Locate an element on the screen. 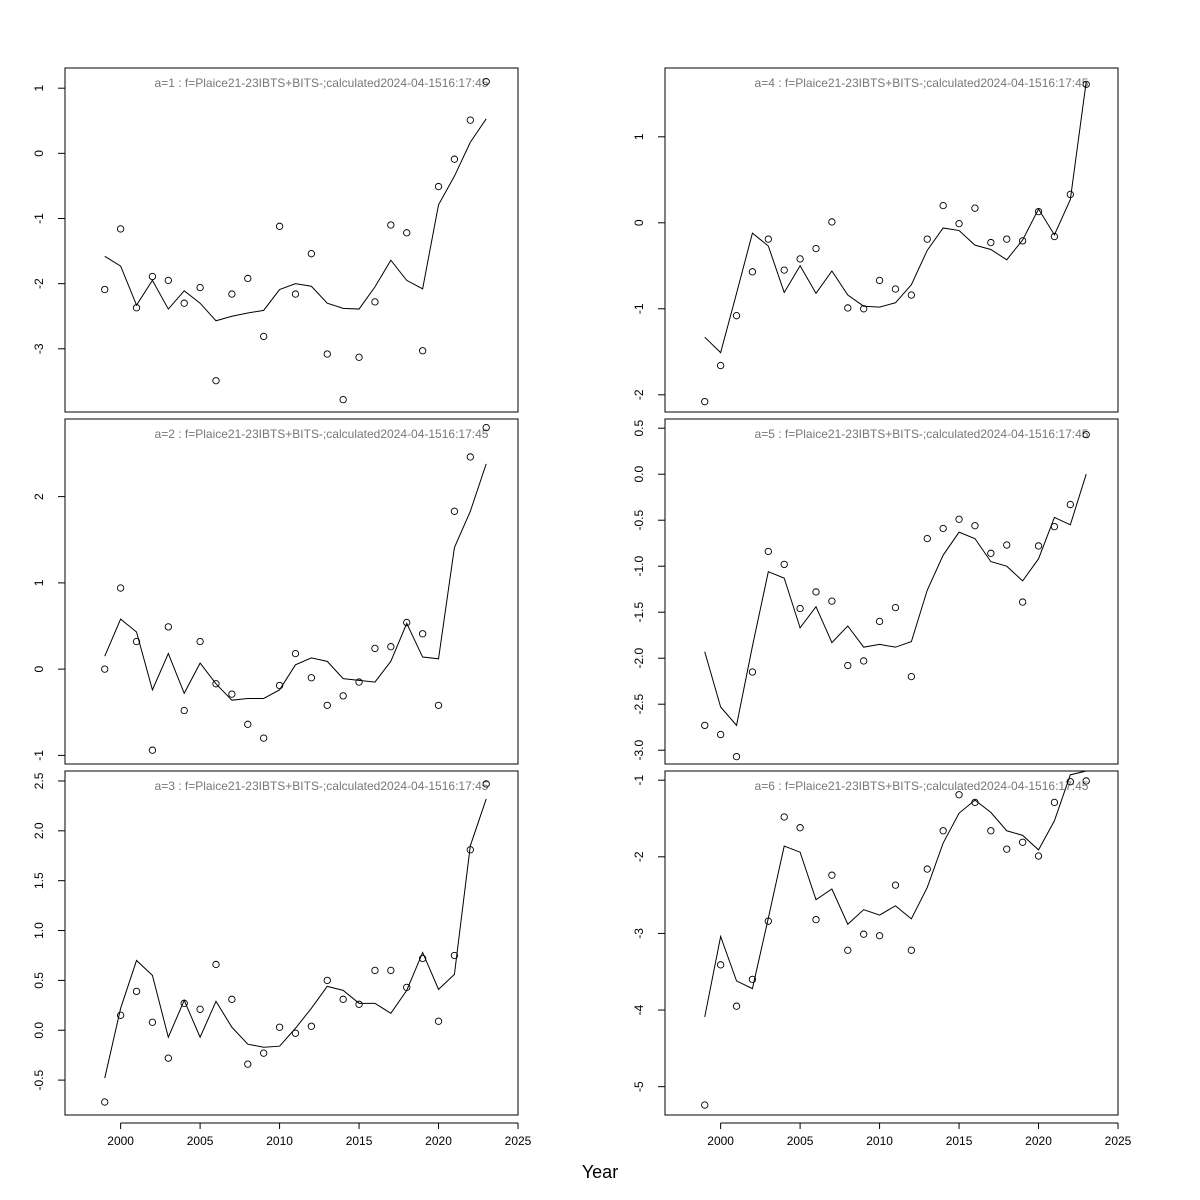 Image resolution: width=1200 pixels, height=1200 pixels. y-axis: -0.5 0.0 0.5 1.0 1.5 2.0 2.5 is located at coordinates (48, 931).